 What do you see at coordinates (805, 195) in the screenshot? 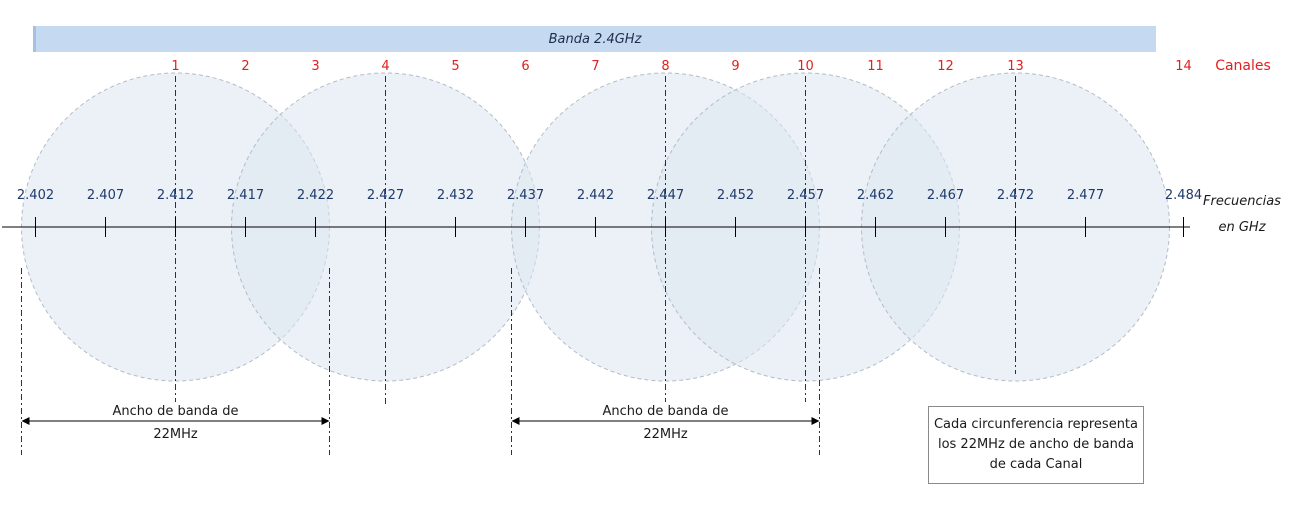
I see `frequency-label-2.457: 2.457` at bounding box center [805, 195].